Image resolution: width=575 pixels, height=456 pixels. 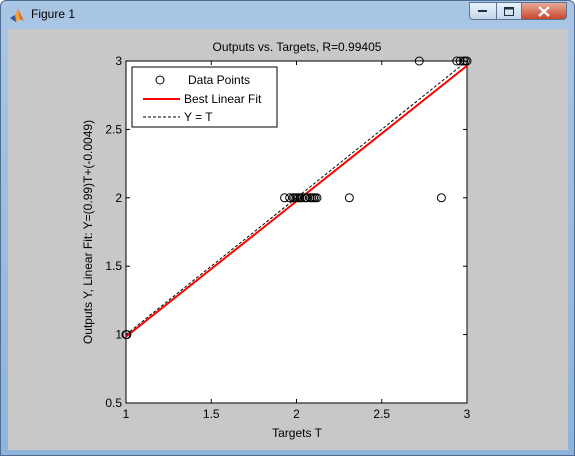 I want to click on x-tick-label: 2, so click(x=296, y=414).